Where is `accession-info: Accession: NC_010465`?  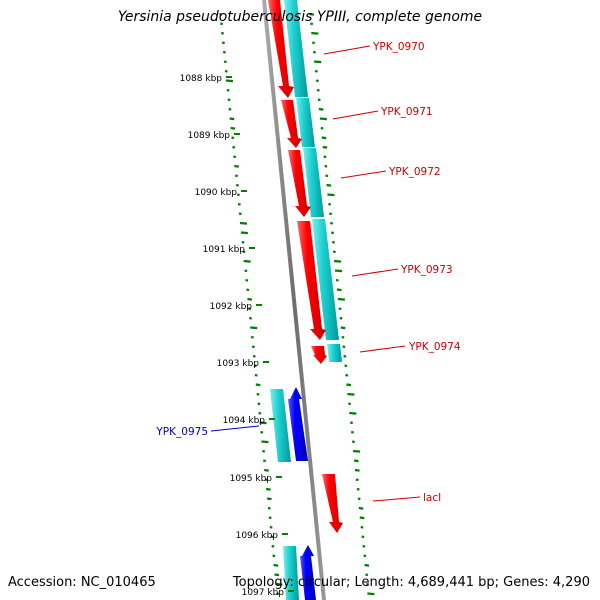
accession-info: Accession: NC_010465 is located at coordinates (82, 582).